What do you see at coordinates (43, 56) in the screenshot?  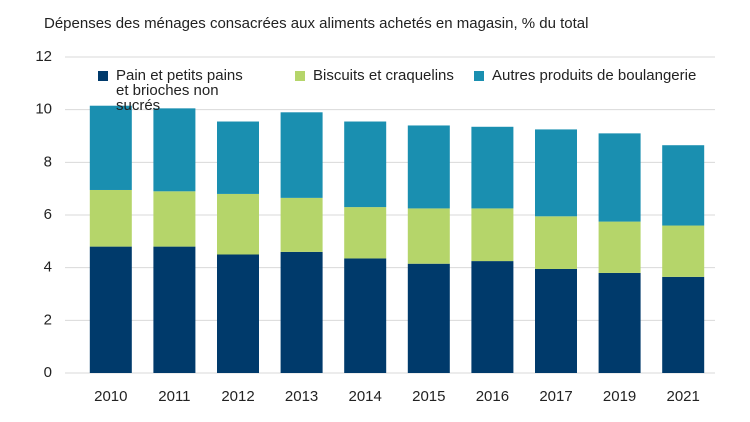 I see `y-tick-label: 12` at bounding box center [43, 56].